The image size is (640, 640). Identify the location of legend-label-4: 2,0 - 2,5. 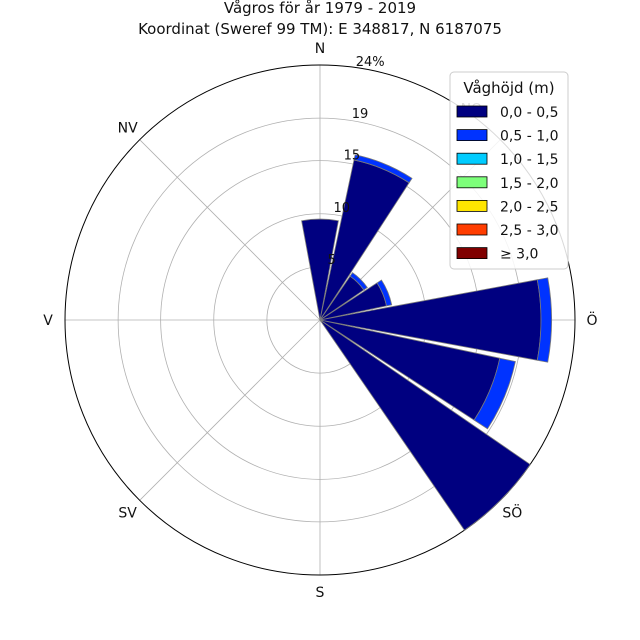
(529, 207).